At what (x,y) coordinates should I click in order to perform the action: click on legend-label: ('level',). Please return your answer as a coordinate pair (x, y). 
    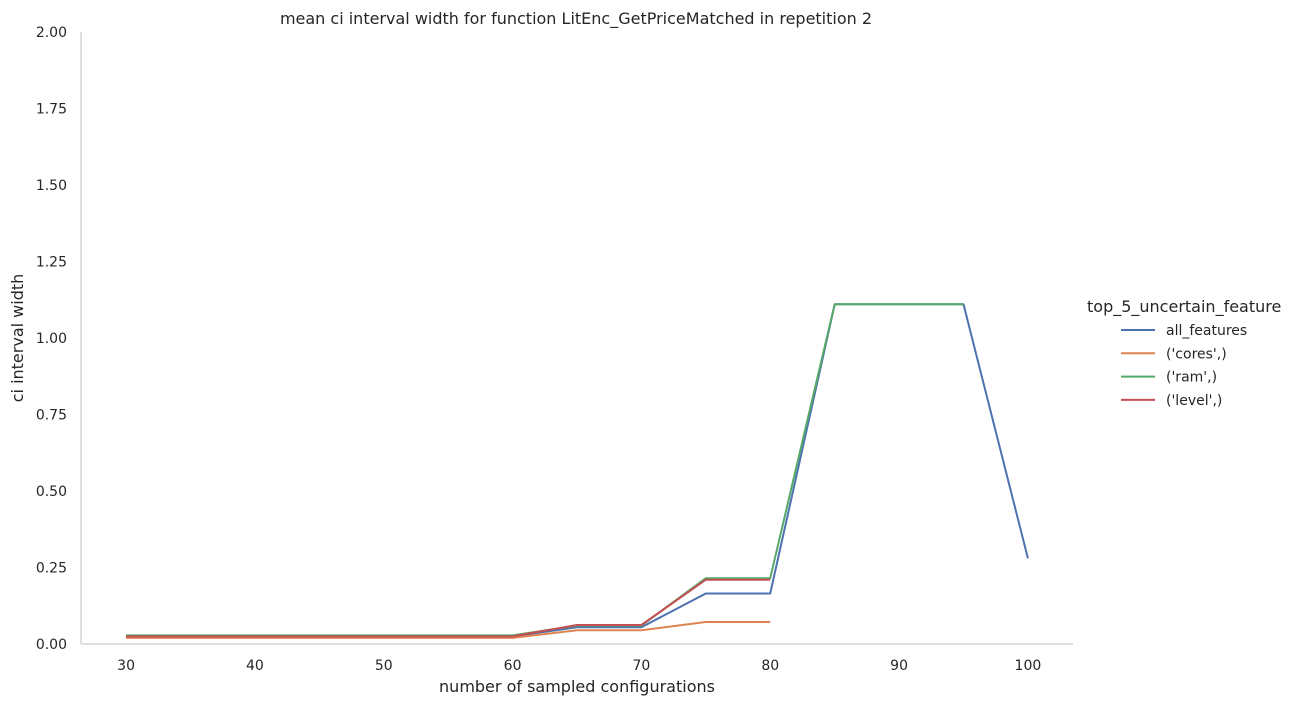
    Looking at the image, I should click on (1194, 401).